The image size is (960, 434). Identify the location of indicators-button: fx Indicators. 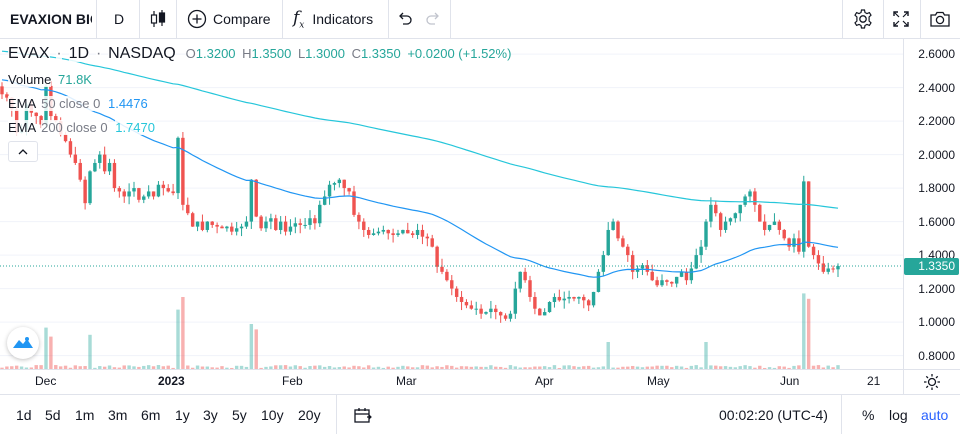
(333, 19).